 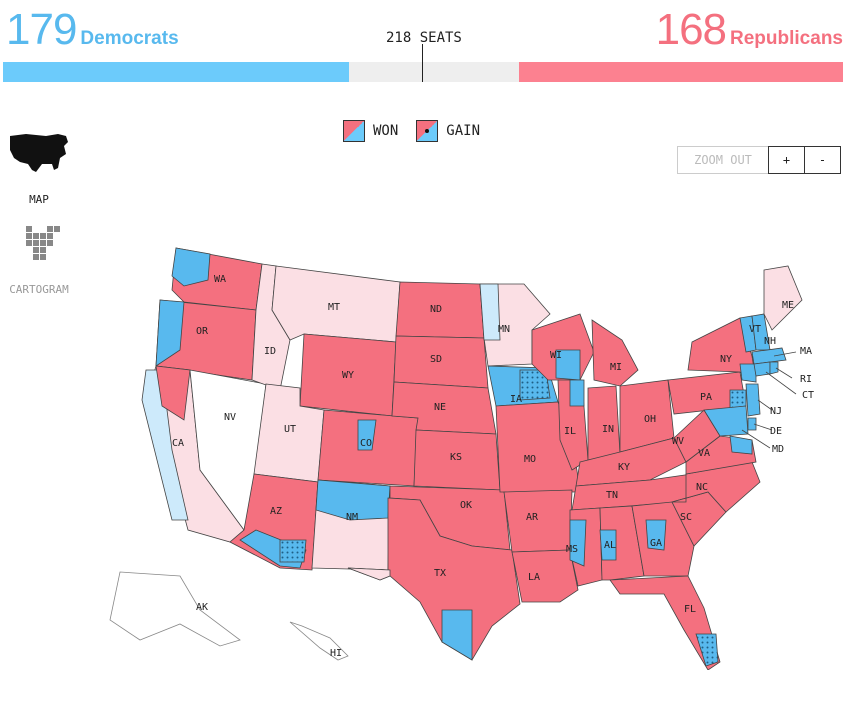 I want to click on state-label-ny: NY, so click(x=726, y=359).